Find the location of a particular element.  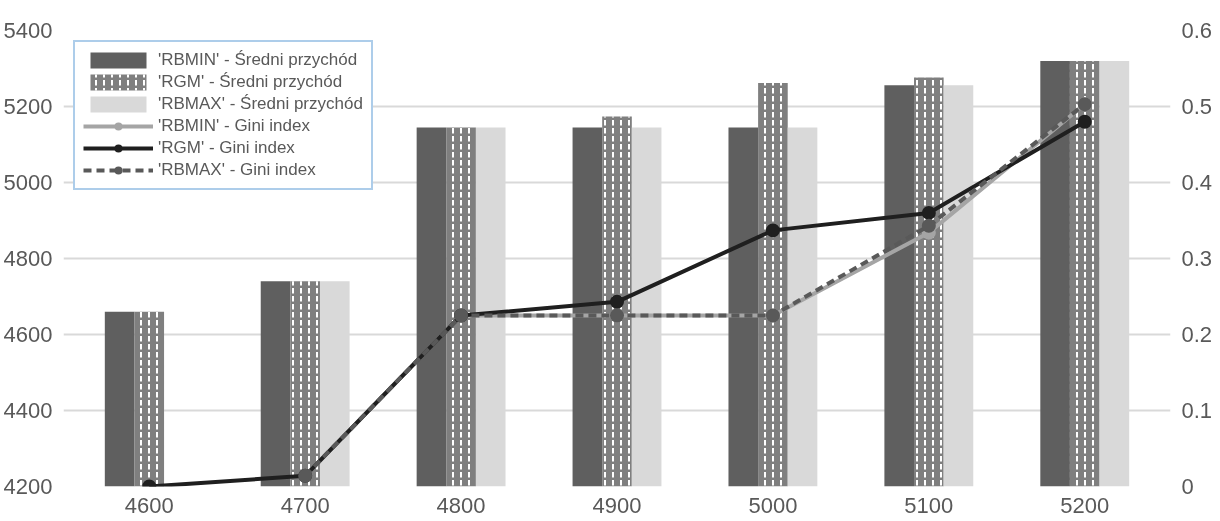

x-tick-label: 5200 is located at coordinates (1085, 505).